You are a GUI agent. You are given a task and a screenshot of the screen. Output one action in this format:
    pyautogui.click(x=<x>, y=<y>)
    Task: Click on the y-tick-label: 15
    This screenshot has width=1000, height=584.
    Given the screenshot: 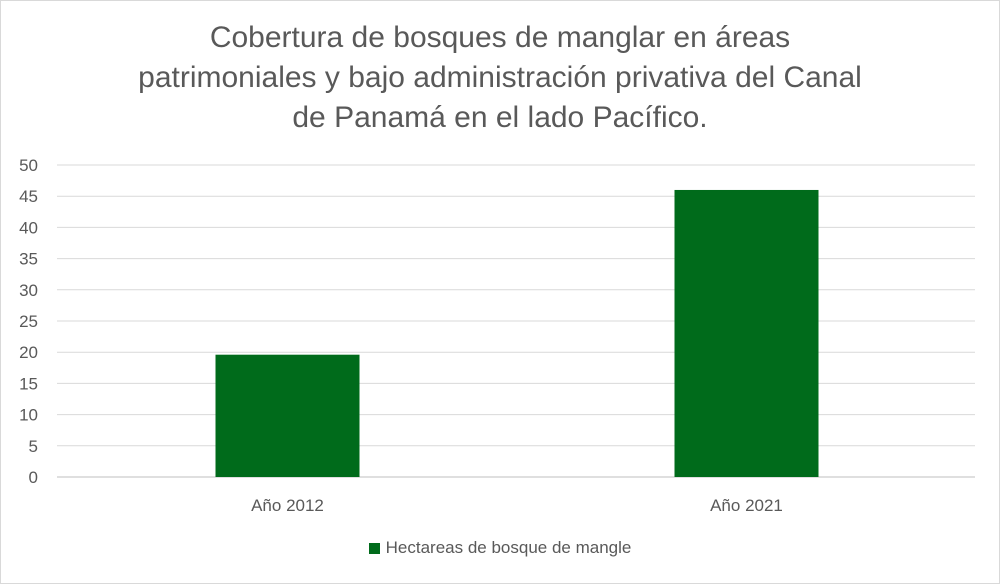 What is the action you would take?
    pyautogui.click(x=28, y=383)
    